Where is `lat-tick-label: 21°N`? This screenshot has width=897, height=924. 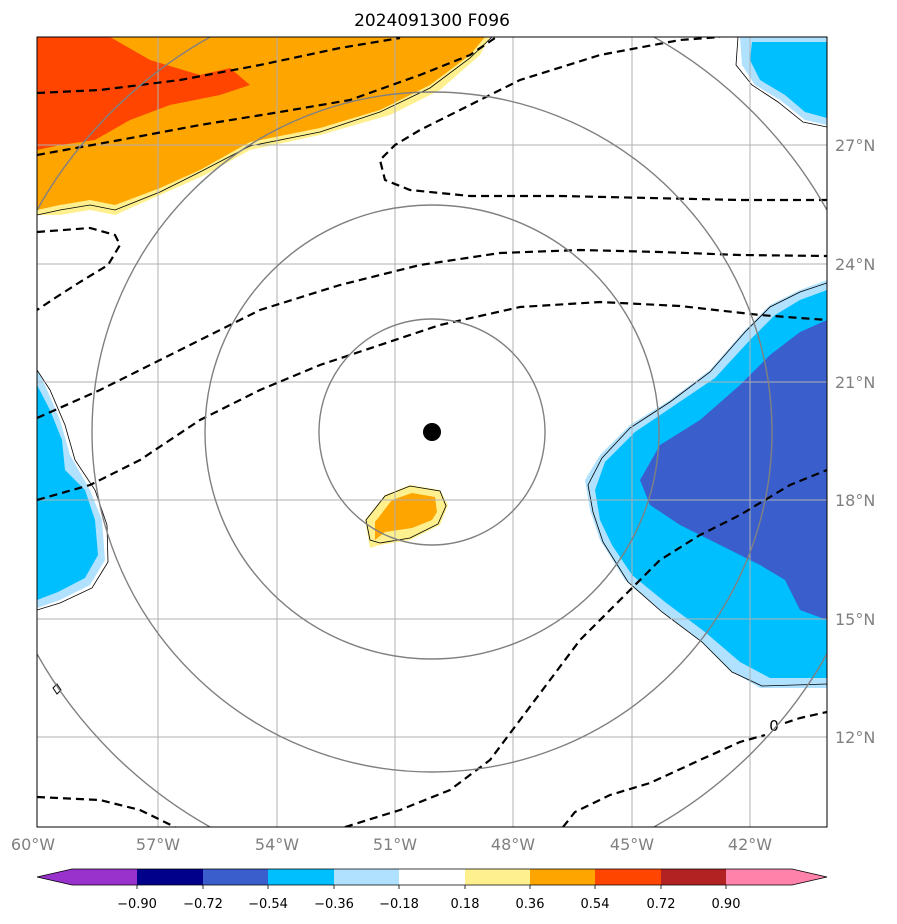 lat-tick-label: 21°N is located at coordinates (855, 382).